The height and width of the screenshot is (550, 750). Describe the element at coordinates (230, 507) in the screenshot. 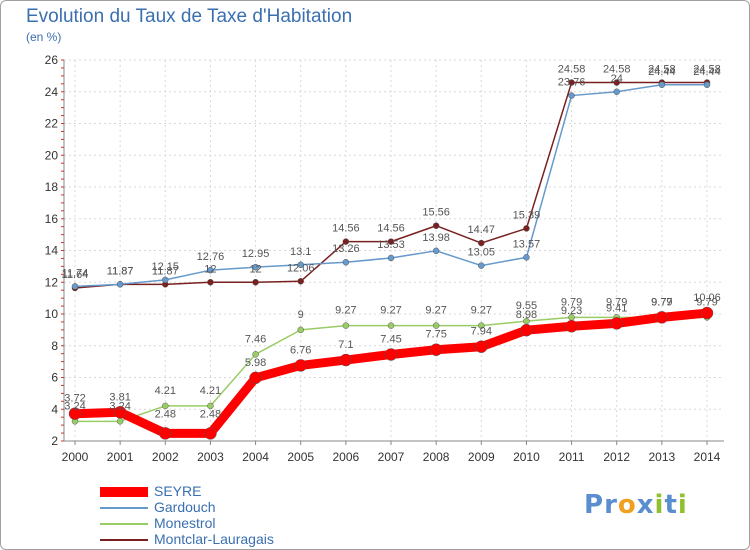

I see `legend-item: Gardouch` at that location.